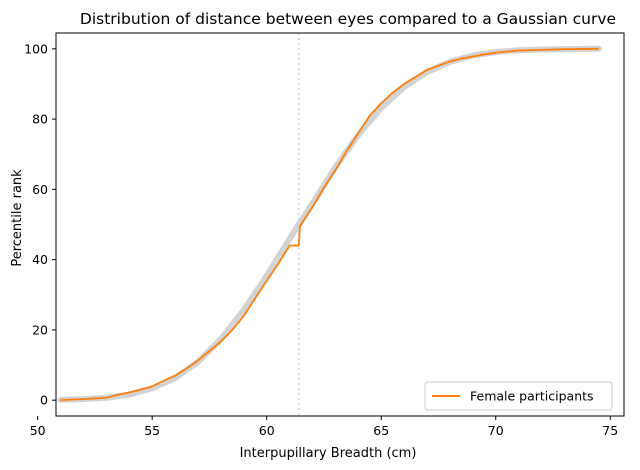  I want to click on x-tick-label: 65, so click(381, 430).